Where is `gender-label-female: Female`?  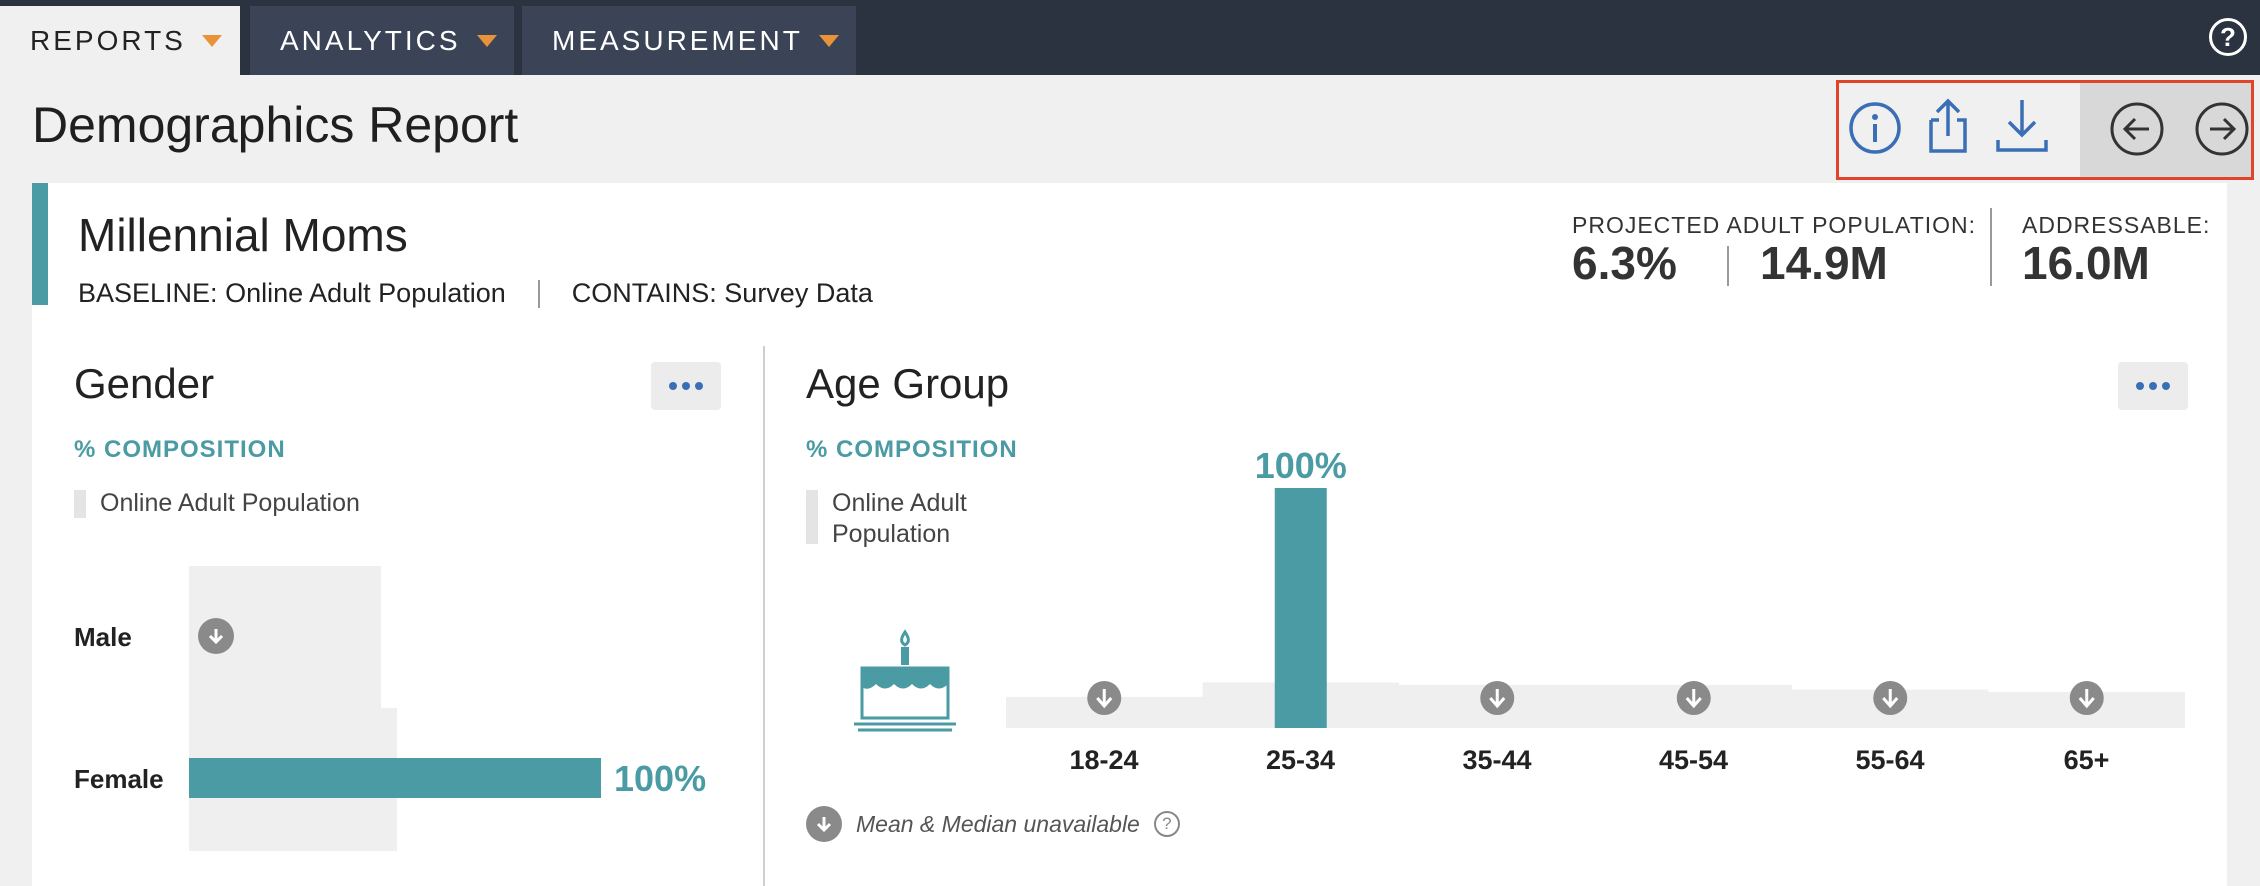 gender-label-female: Female is located at coordinates (119, 779).